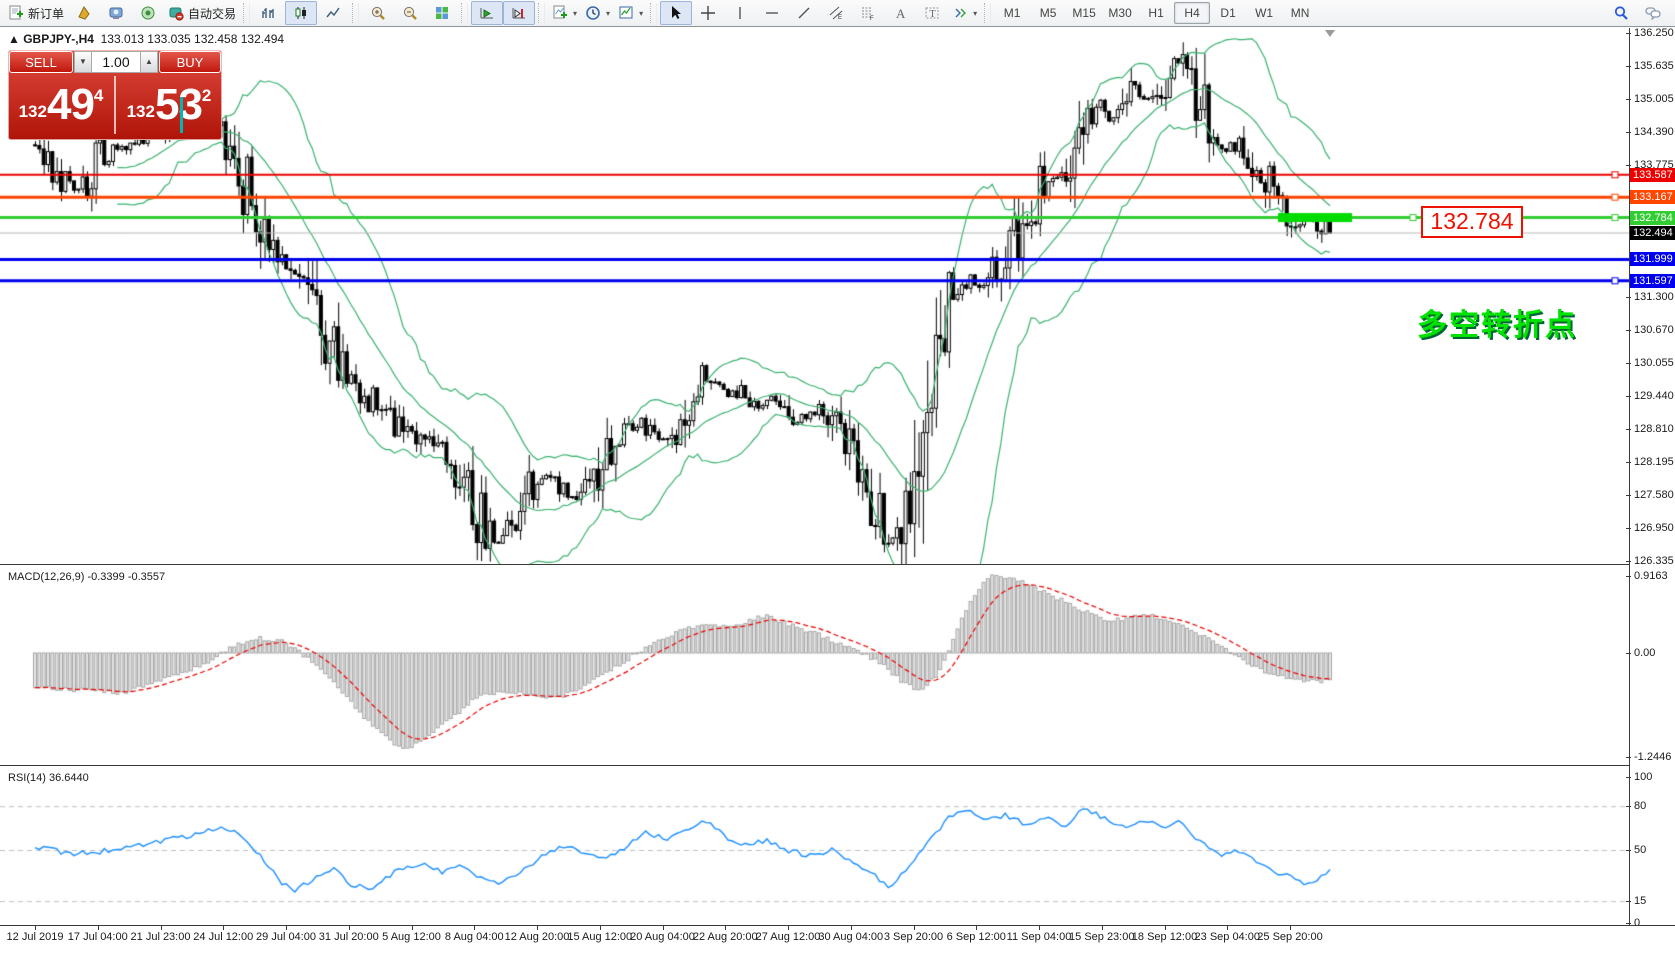  I want to click on price-axis-tick: 128.195, so click(1650, 461).